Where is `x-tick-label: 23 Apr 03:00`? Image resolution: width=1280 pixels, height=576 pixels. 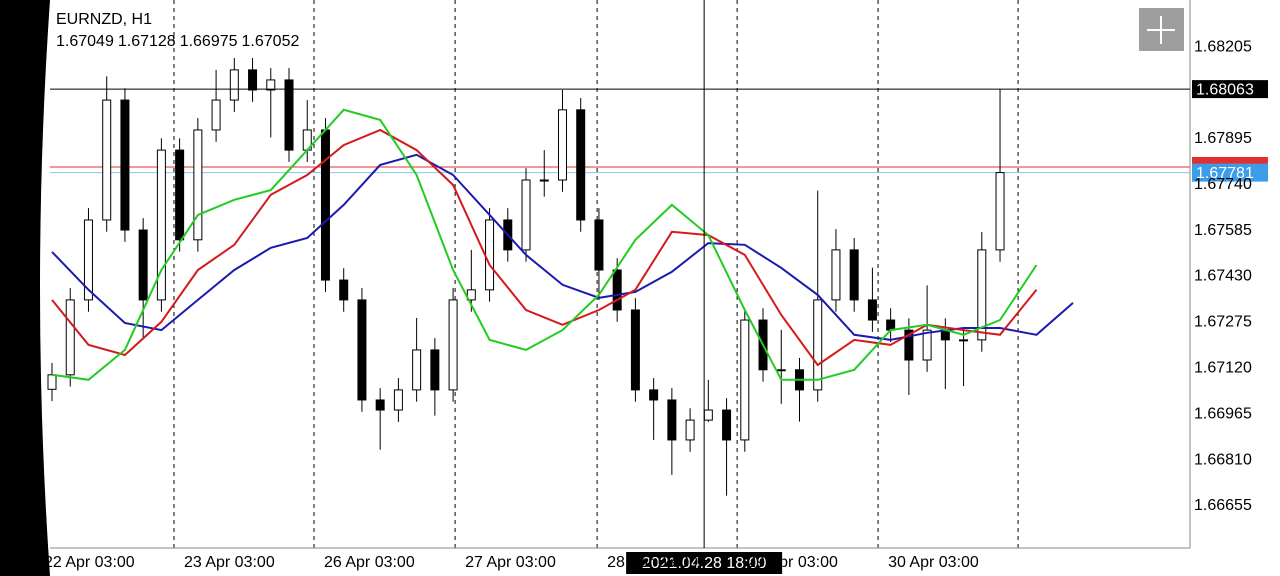
x-tick-label: 23 Apr 03:00 is located at coordinates (229, 562).